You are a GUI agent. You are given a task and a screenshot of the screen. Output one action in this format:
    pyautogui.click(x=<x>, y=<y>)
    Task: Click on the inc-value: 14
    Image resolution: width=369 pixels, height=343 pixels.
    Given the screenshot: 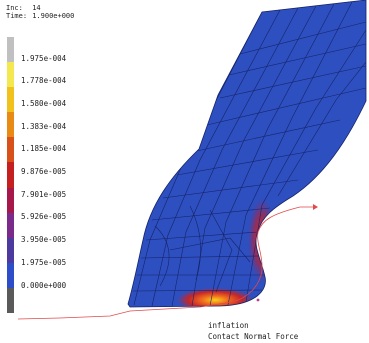 What is the action you would take?
    pyautogui.click(x=36, y=8)
    